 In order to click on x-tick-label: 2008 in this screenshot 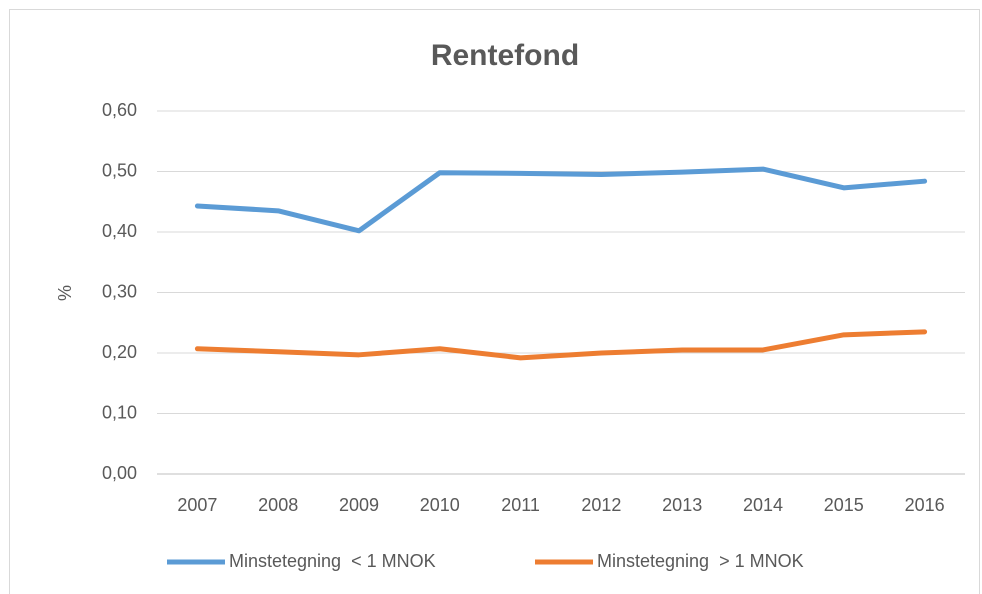, I will do `click(278, 505)`.